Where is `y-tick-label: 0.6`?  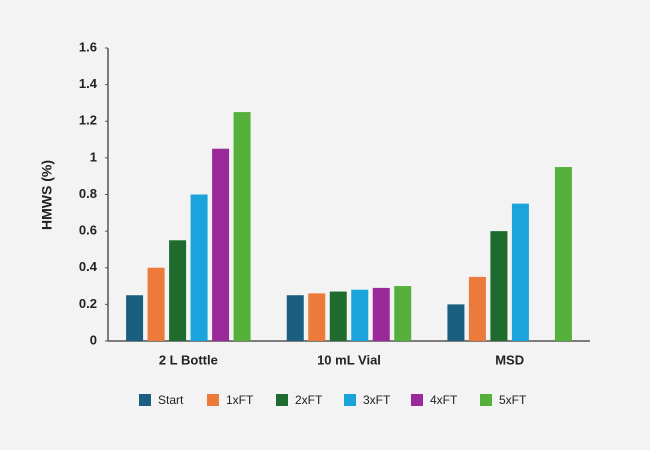
y-tick-label: 0.6 is located at coordinates (88, 230).